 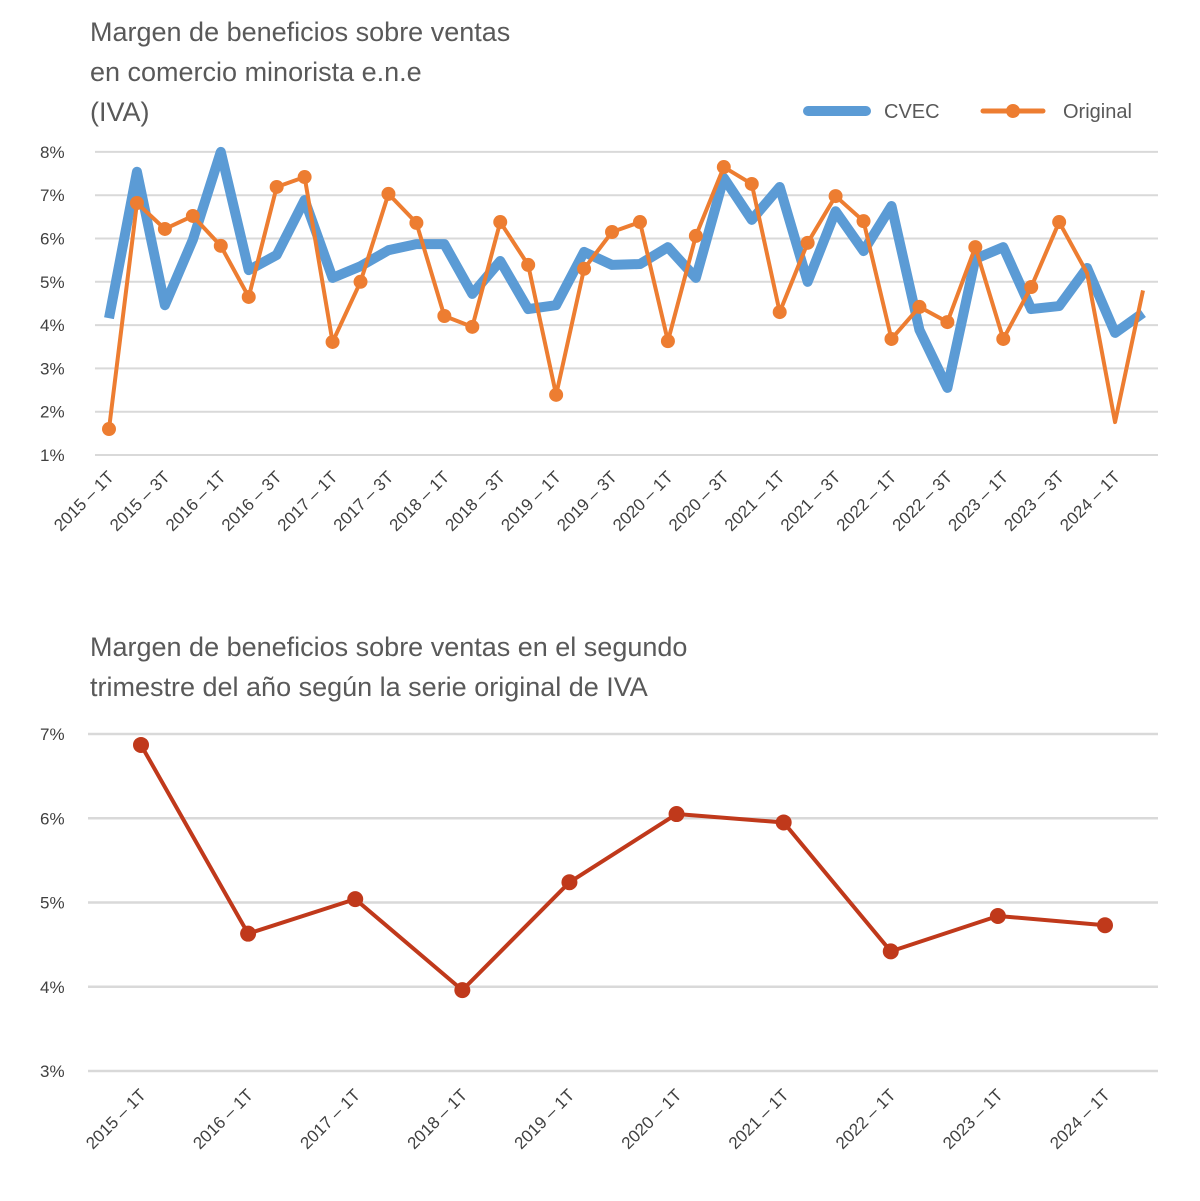 What do you see at coordinates (52, 152) in the screenshot?
I see `y-tick-label: 8%` at bounding box center [52, 152].